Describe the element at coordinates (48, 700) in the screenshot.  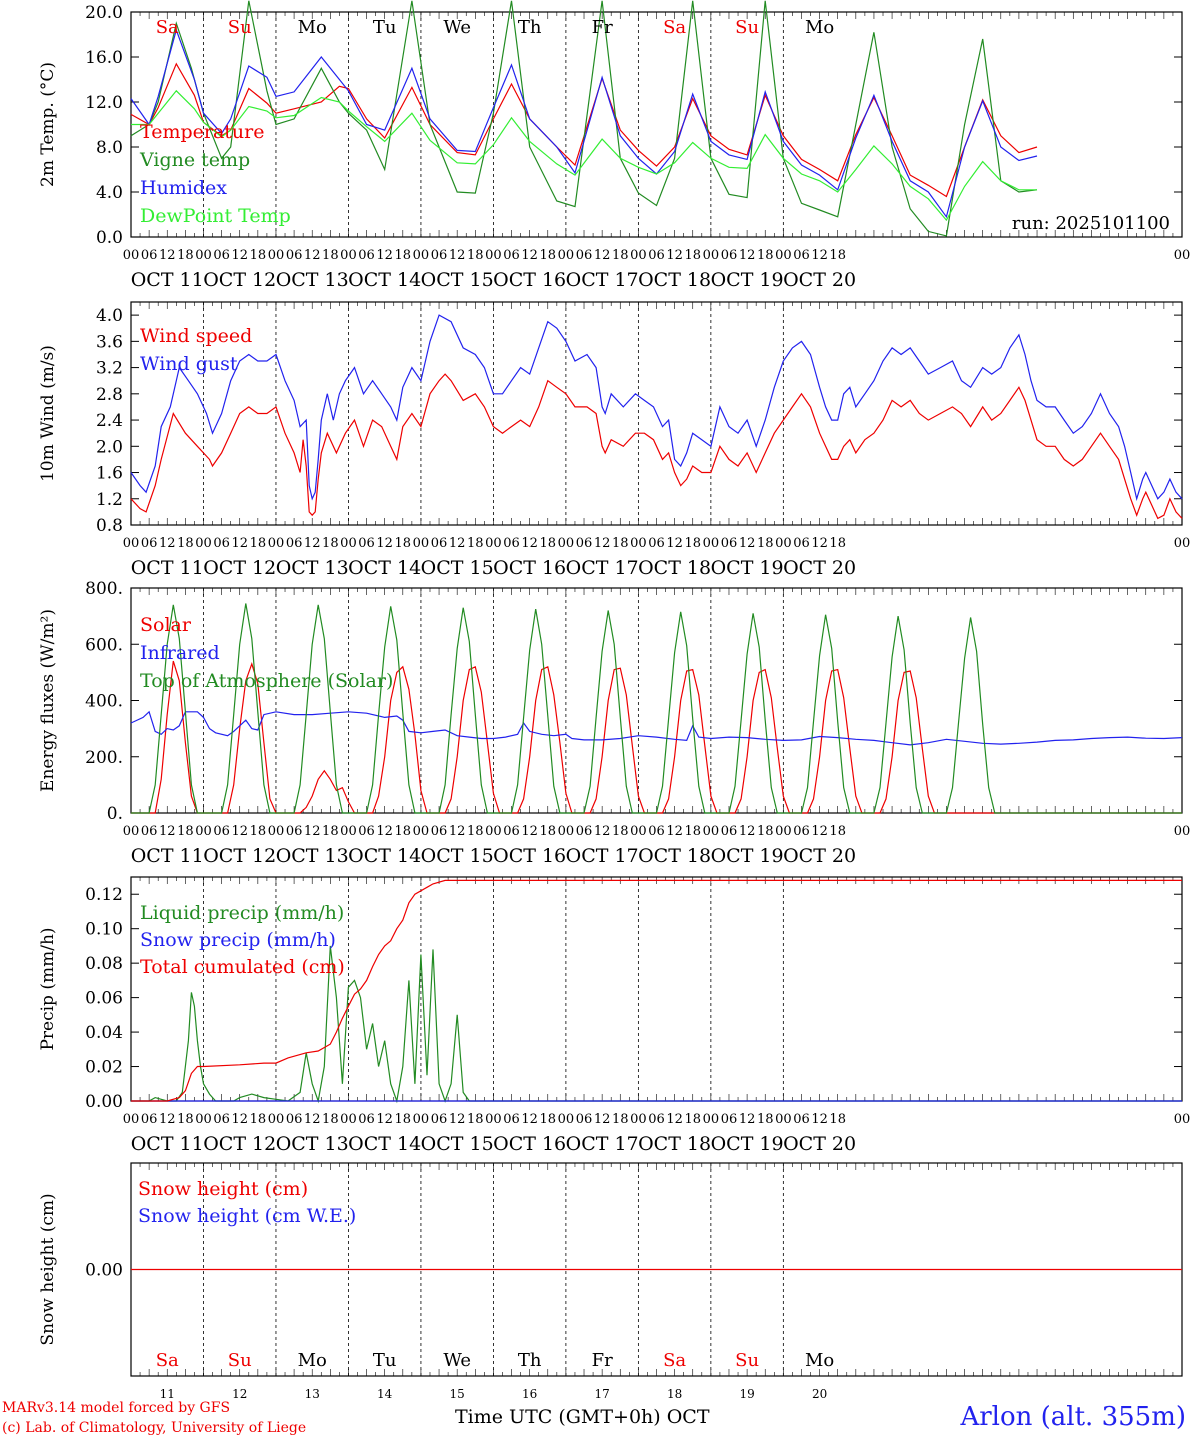
I see `y-axis-label: Energy fluxes (W/m²)` at that location.